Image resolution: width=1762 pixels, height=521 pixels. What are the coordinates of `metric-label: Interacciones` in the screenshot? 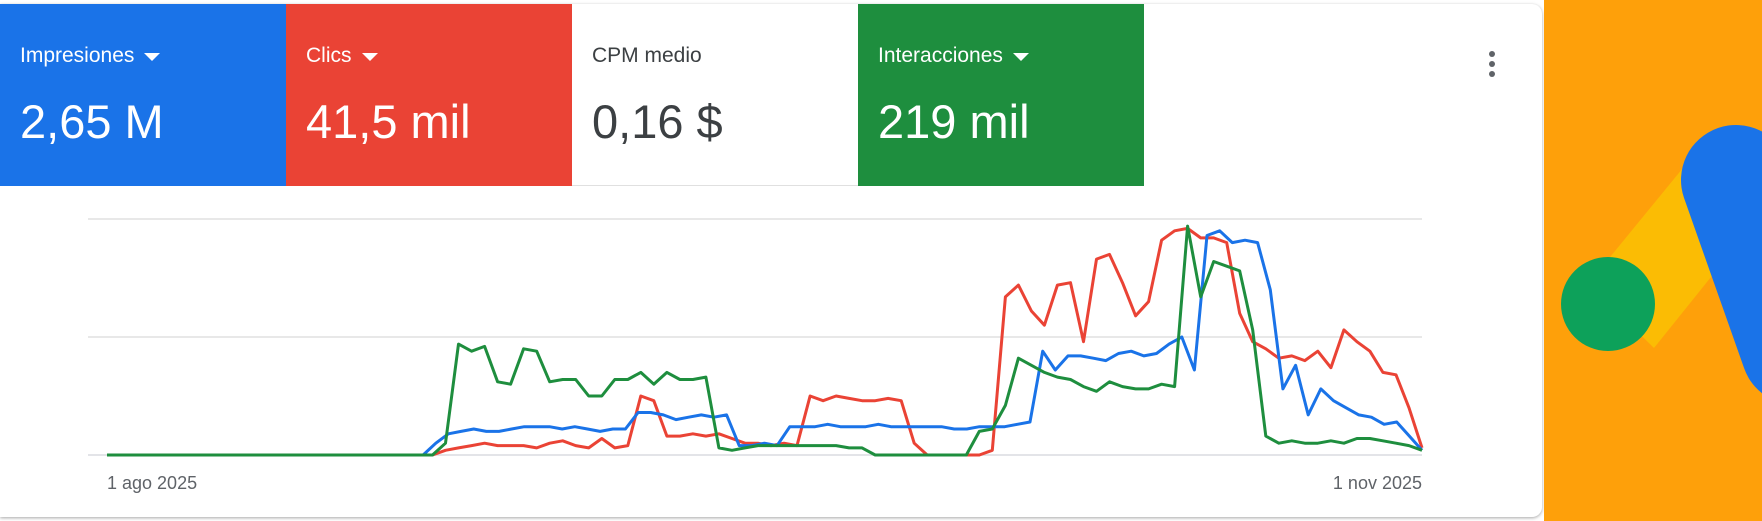 It's located at (953, 56).